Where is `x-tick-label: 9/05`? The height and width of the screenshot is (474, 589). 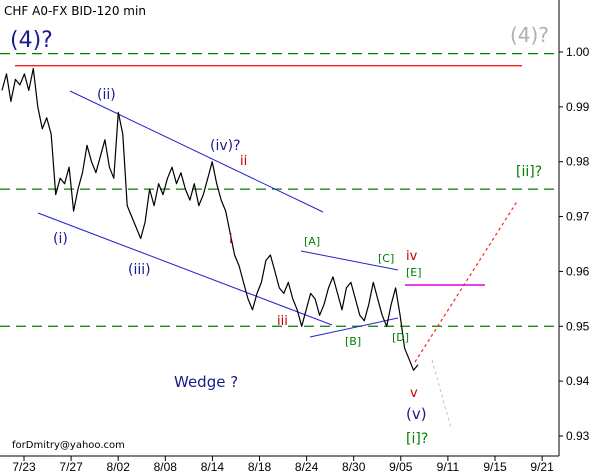 x-tick-label: 9/05 is located at coordinates (401, 467).